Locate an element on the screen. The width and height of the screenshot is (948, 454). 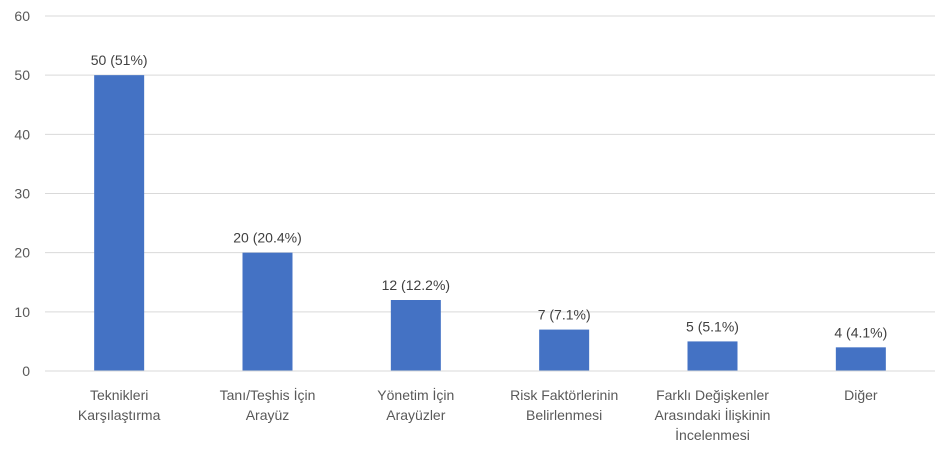
category-label: Belirlenmesi is located at coordinates (564, 415).